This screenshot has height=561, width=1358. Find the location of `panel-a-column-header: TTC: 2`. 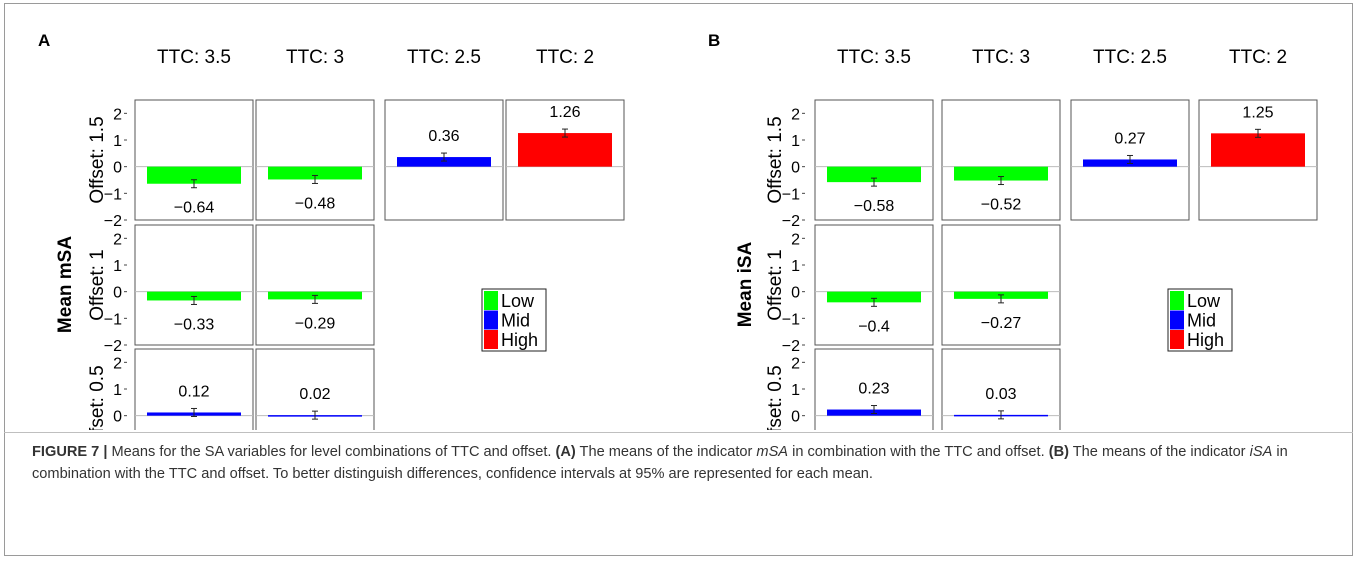

panel-a-column-header: TTC: 2 is located at coordinates (565, 57).